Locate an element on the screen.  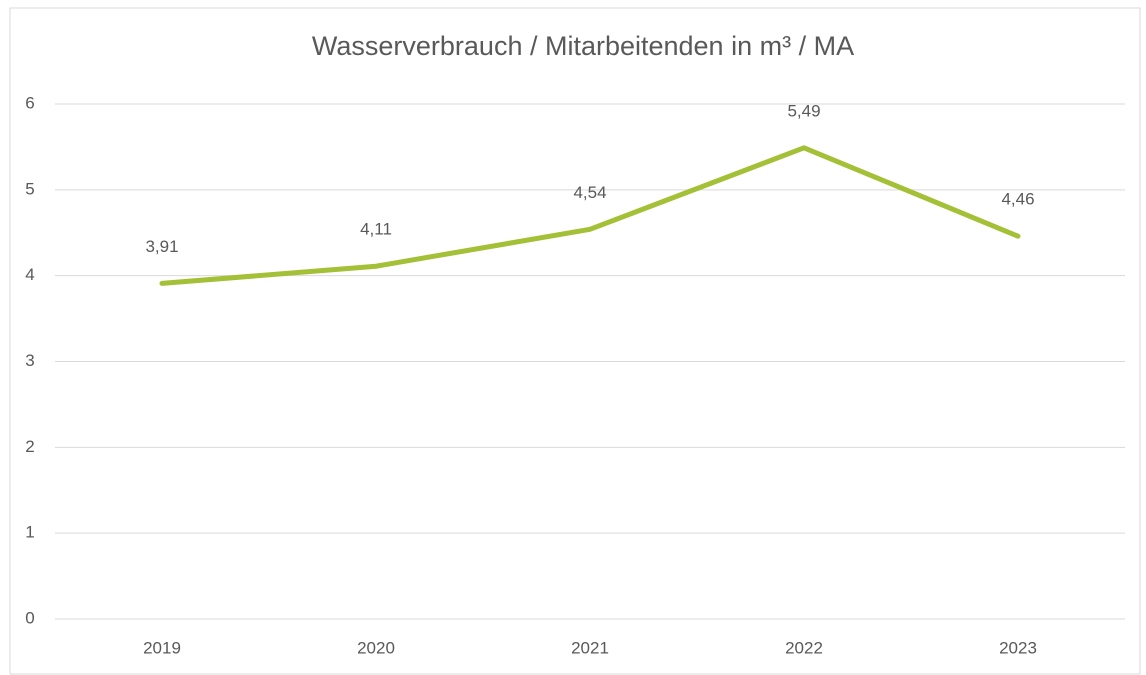
data-label: 4,11 is located at coordinates (376, 229).